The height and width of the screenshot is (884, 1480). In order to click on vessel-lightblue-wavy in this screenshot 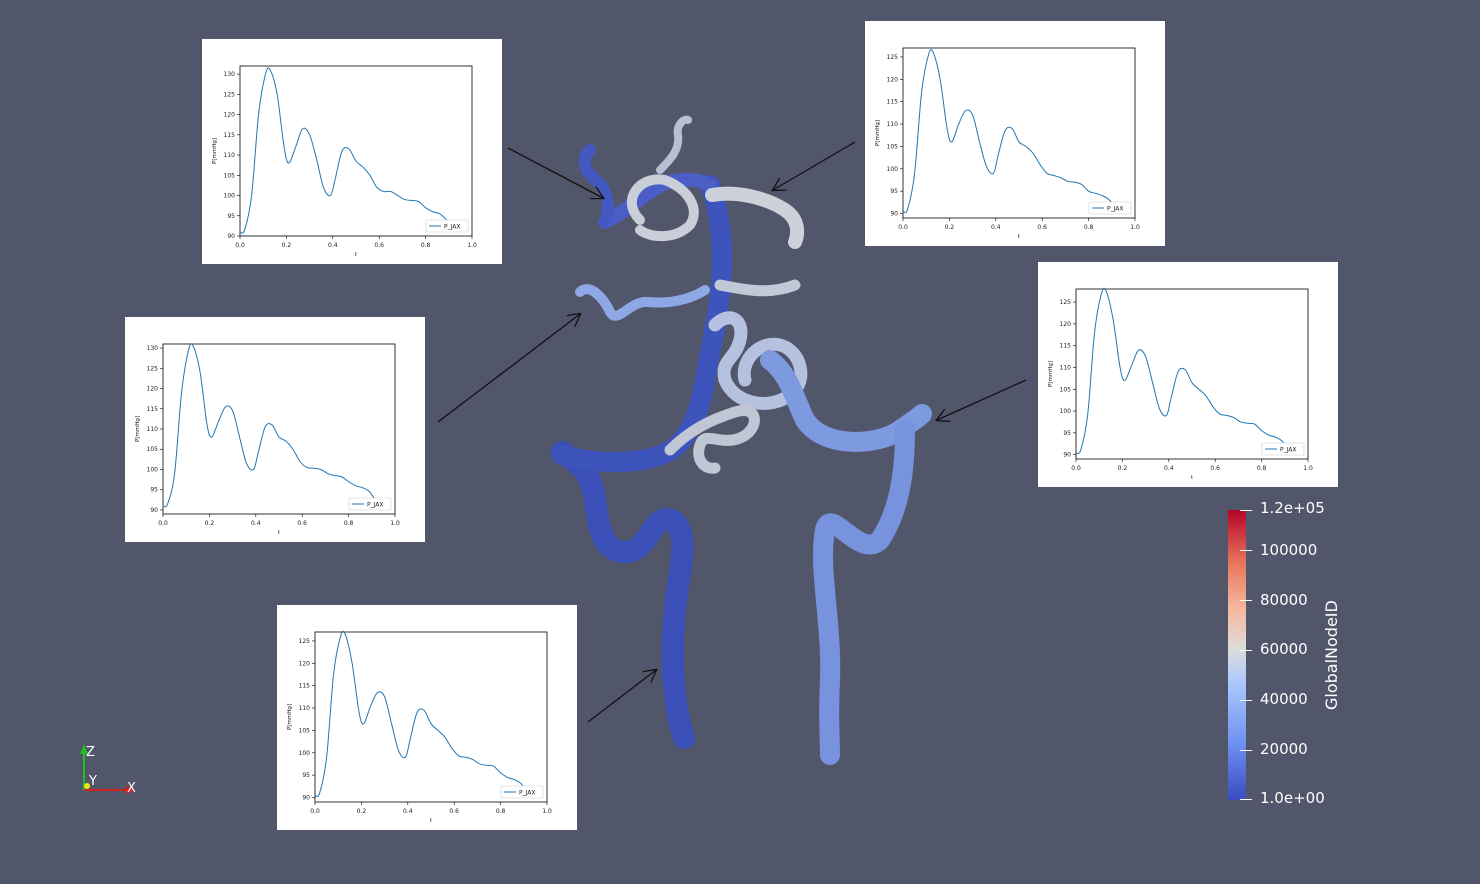, I will do `click(642, 302)`.